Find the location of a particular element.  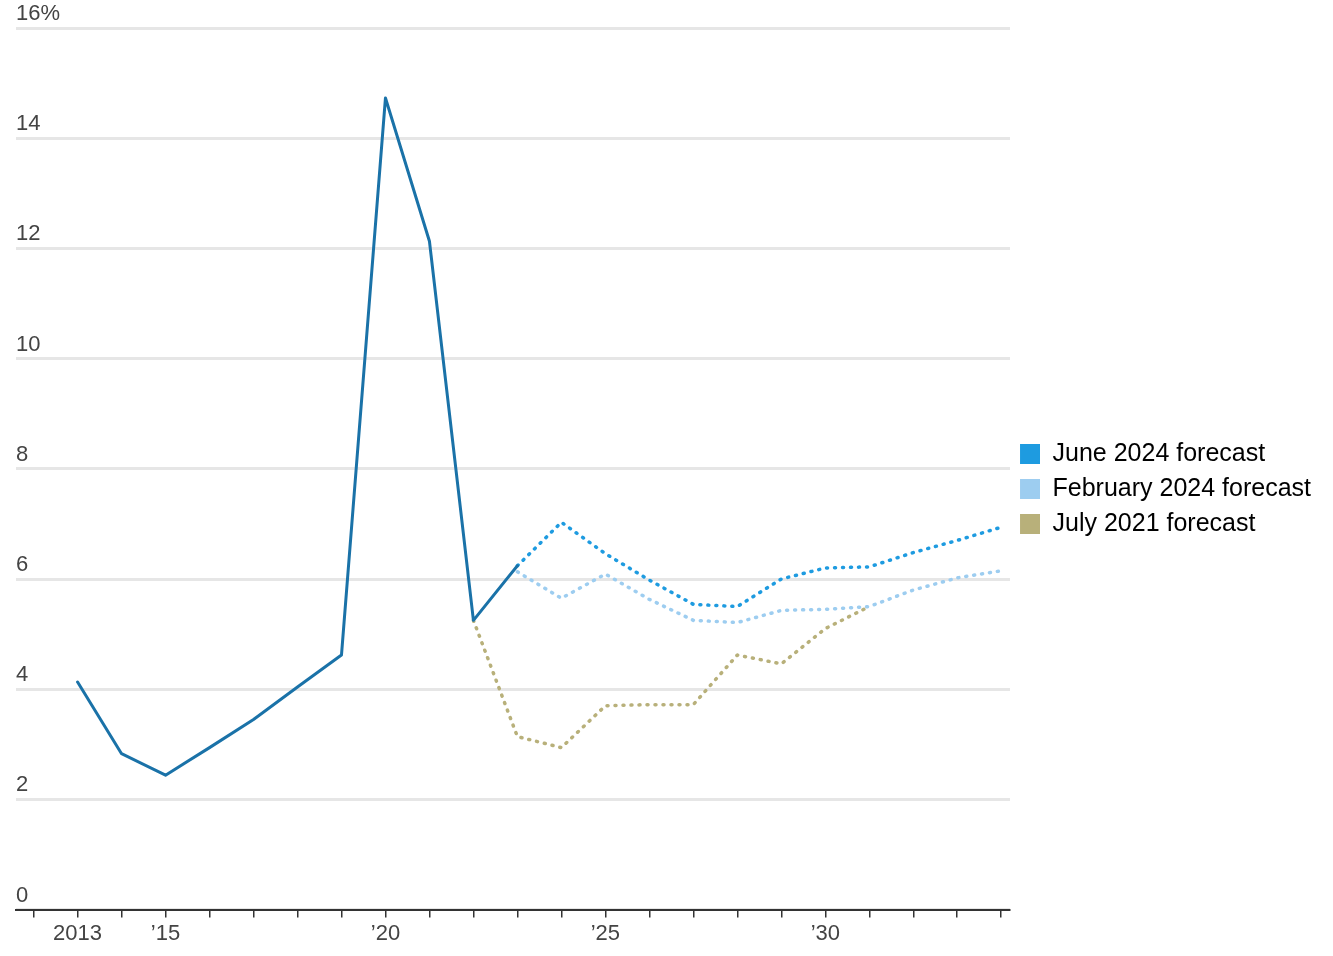

y-tick-label: 4 is located at coordinates (22, 674).